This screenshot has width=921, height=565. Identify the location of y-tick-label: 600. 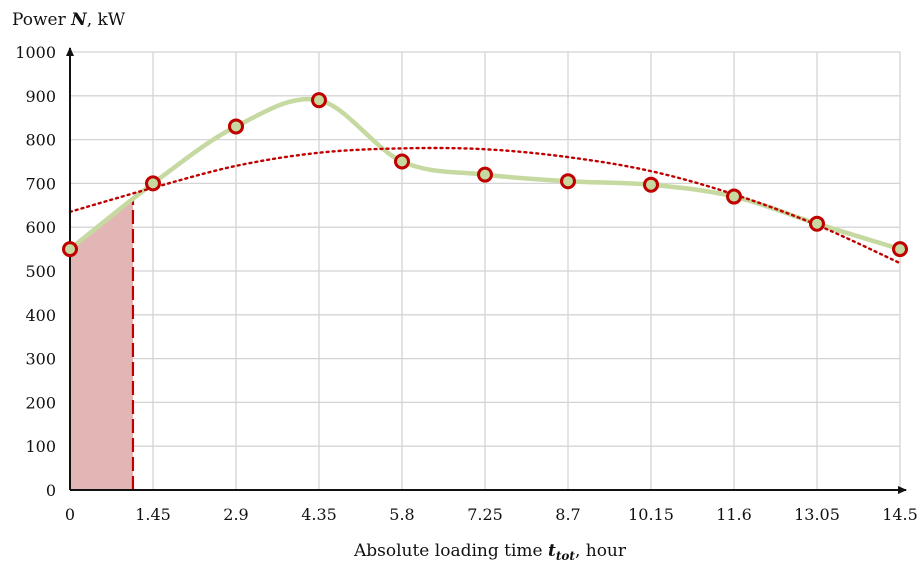
(40, 227).